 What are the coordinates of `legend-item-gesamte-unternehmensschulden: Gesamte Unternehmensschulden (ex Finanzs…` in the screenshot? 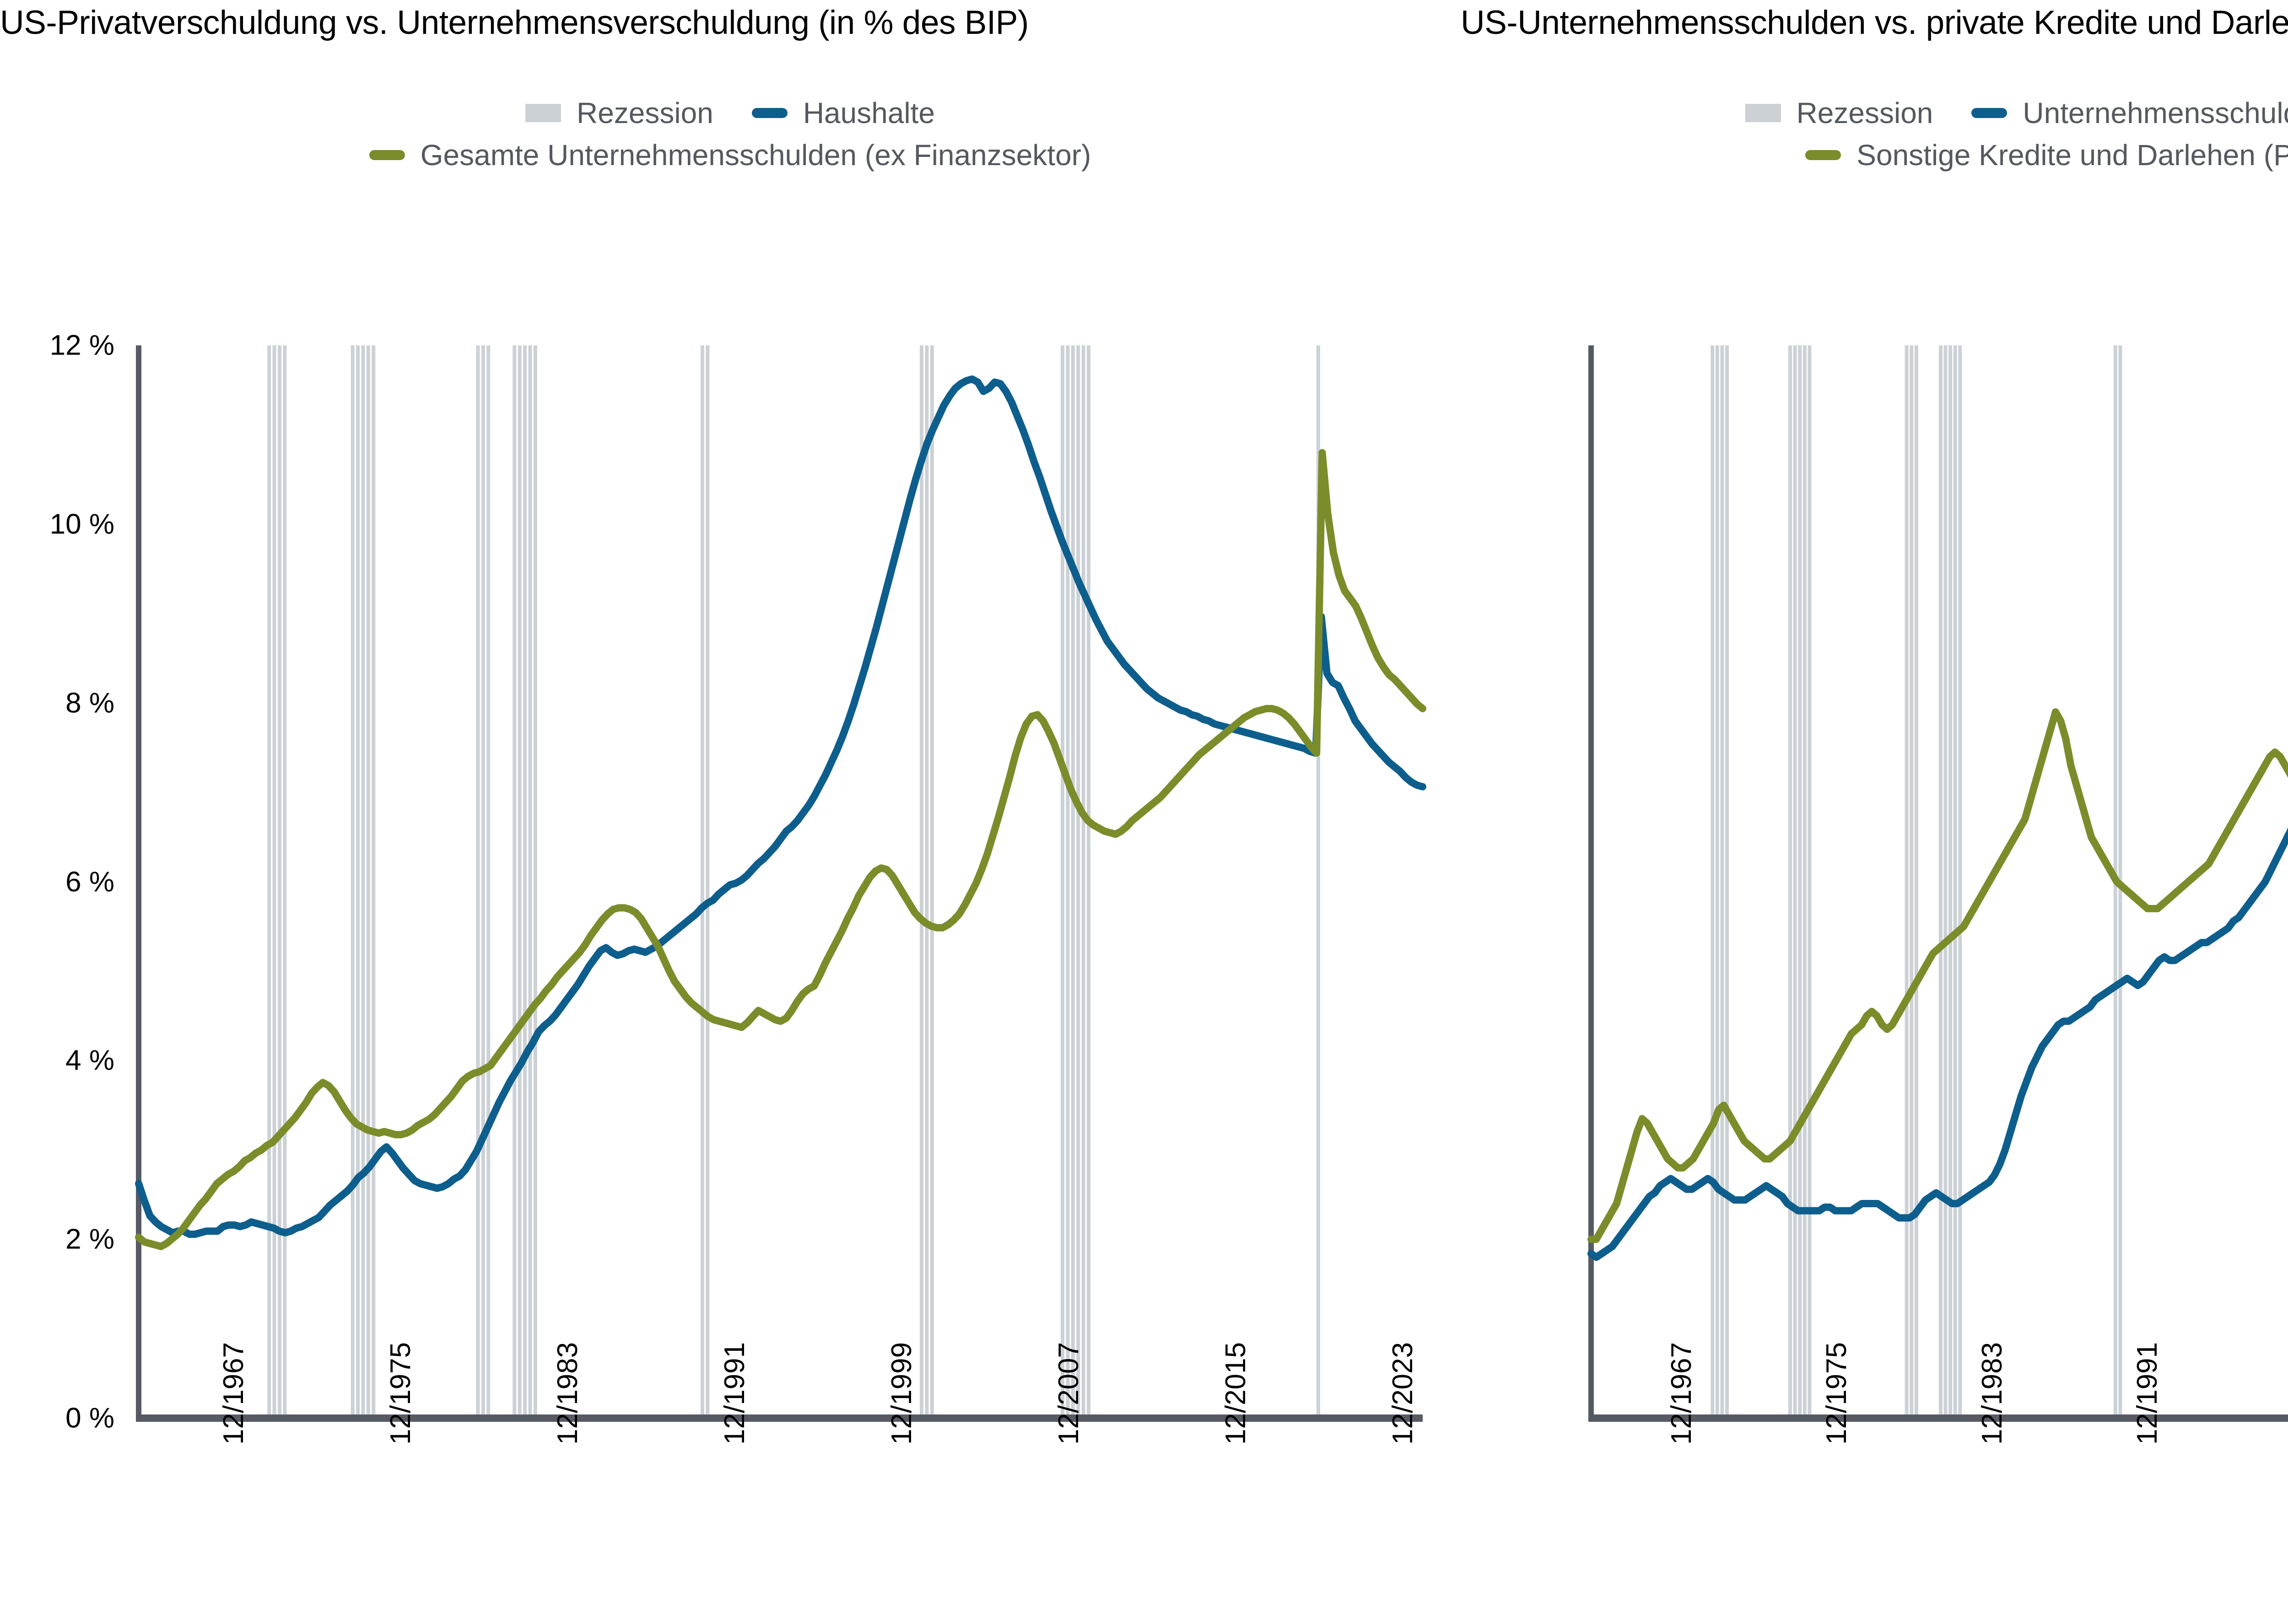 It's located at (730, 155).